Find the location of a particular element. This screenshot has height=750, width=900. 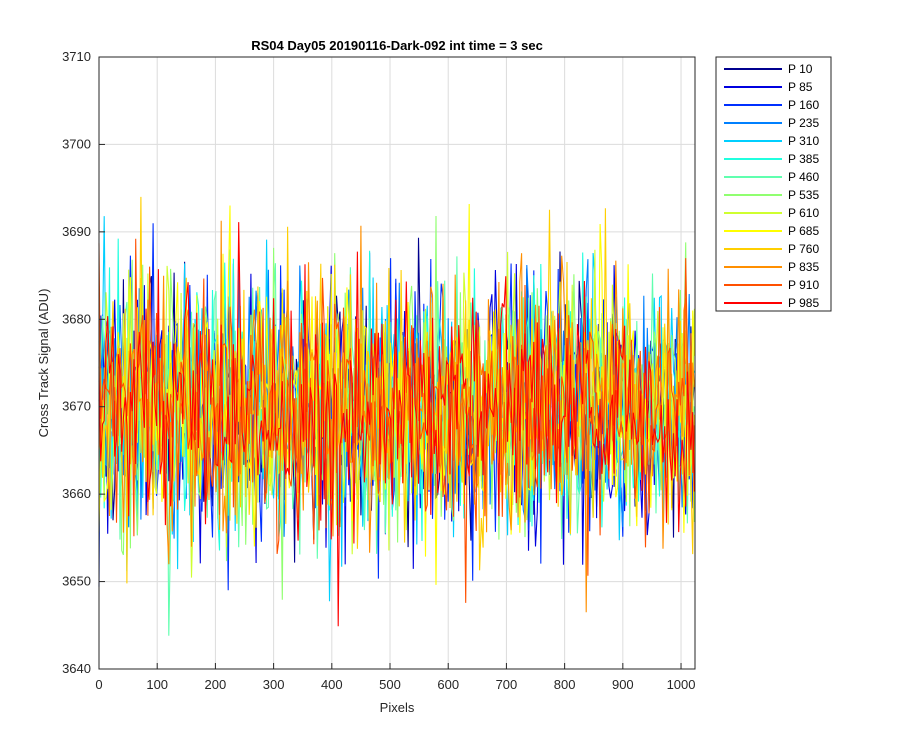

x-tick-label: 100 is located at coordinates (157, 684).